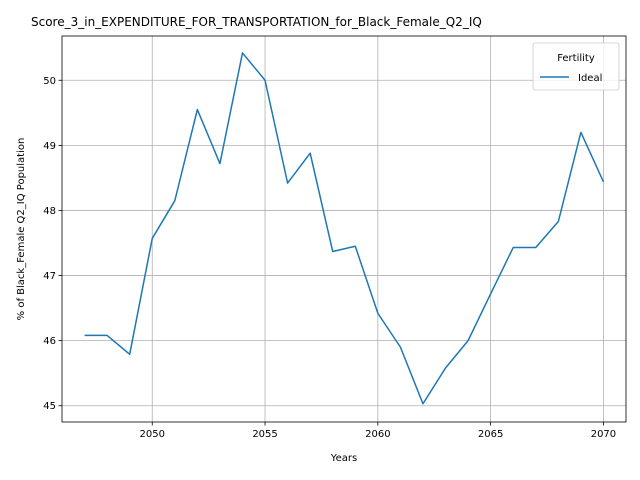  Describe the element at coordinates (576, 58) in the screenshot. I see `legend-title: Fertility` at that location.